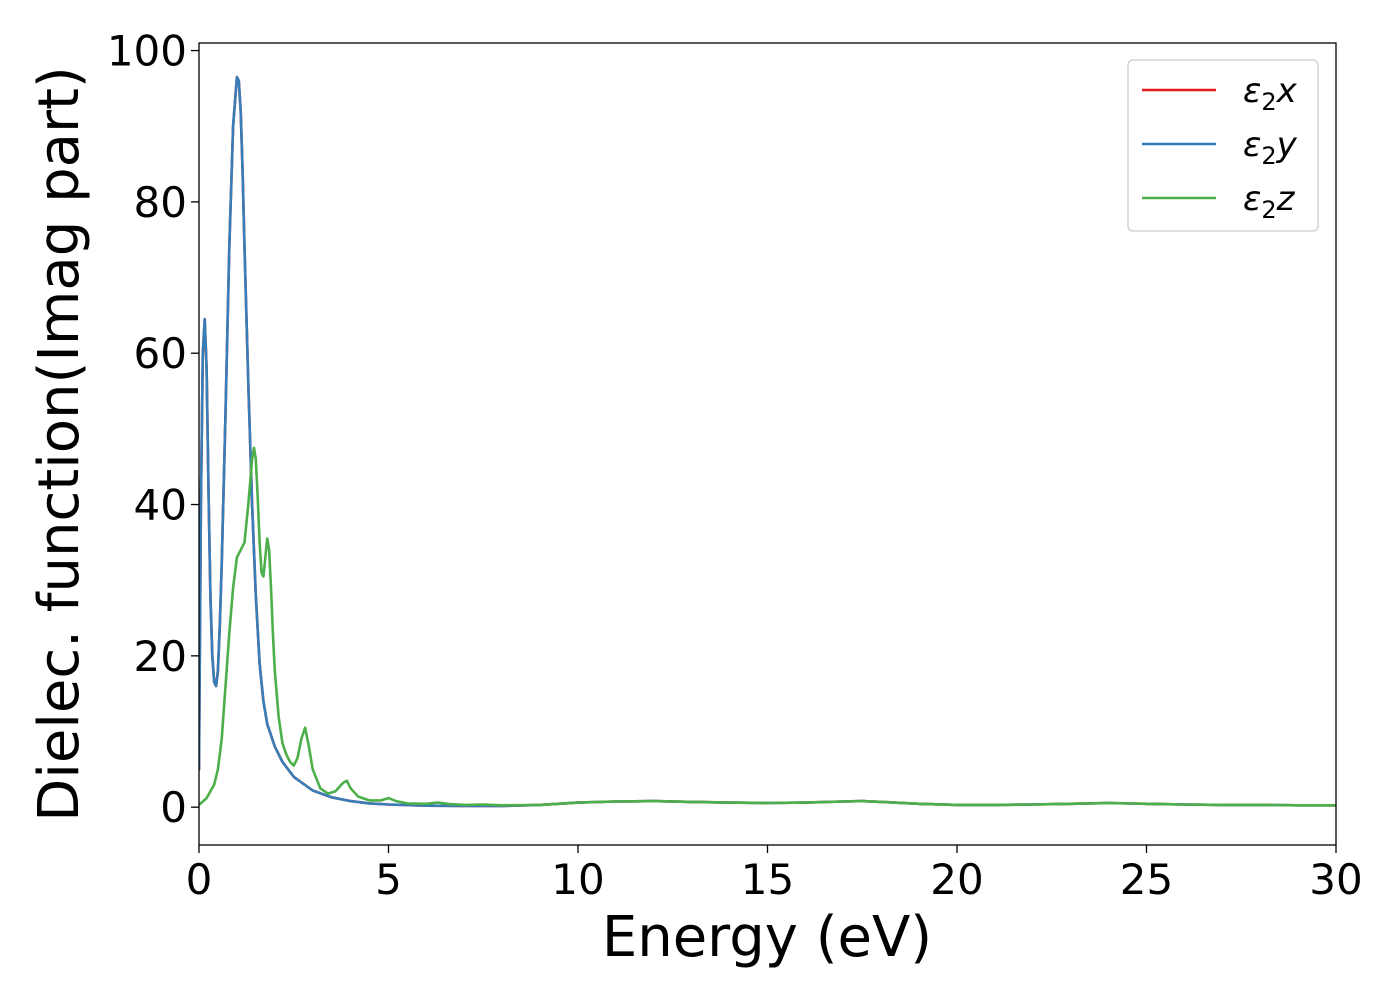  I want to click on legend-frame, so click(1223, 145).